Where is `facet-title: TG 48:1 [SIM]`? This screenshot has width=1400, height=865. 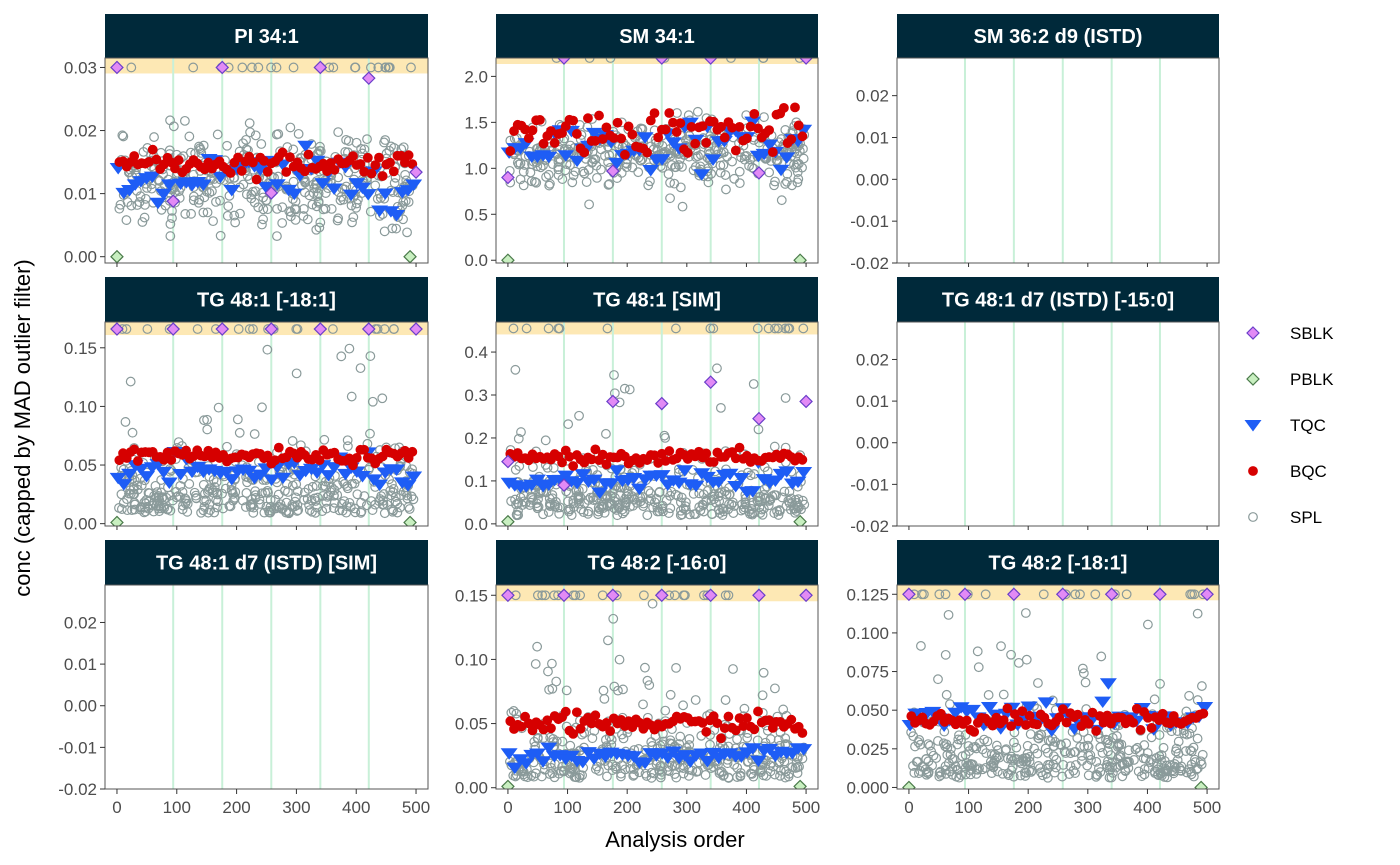 facet-title: TG 48:1 [SIM] is located at coordinates (657, 301).